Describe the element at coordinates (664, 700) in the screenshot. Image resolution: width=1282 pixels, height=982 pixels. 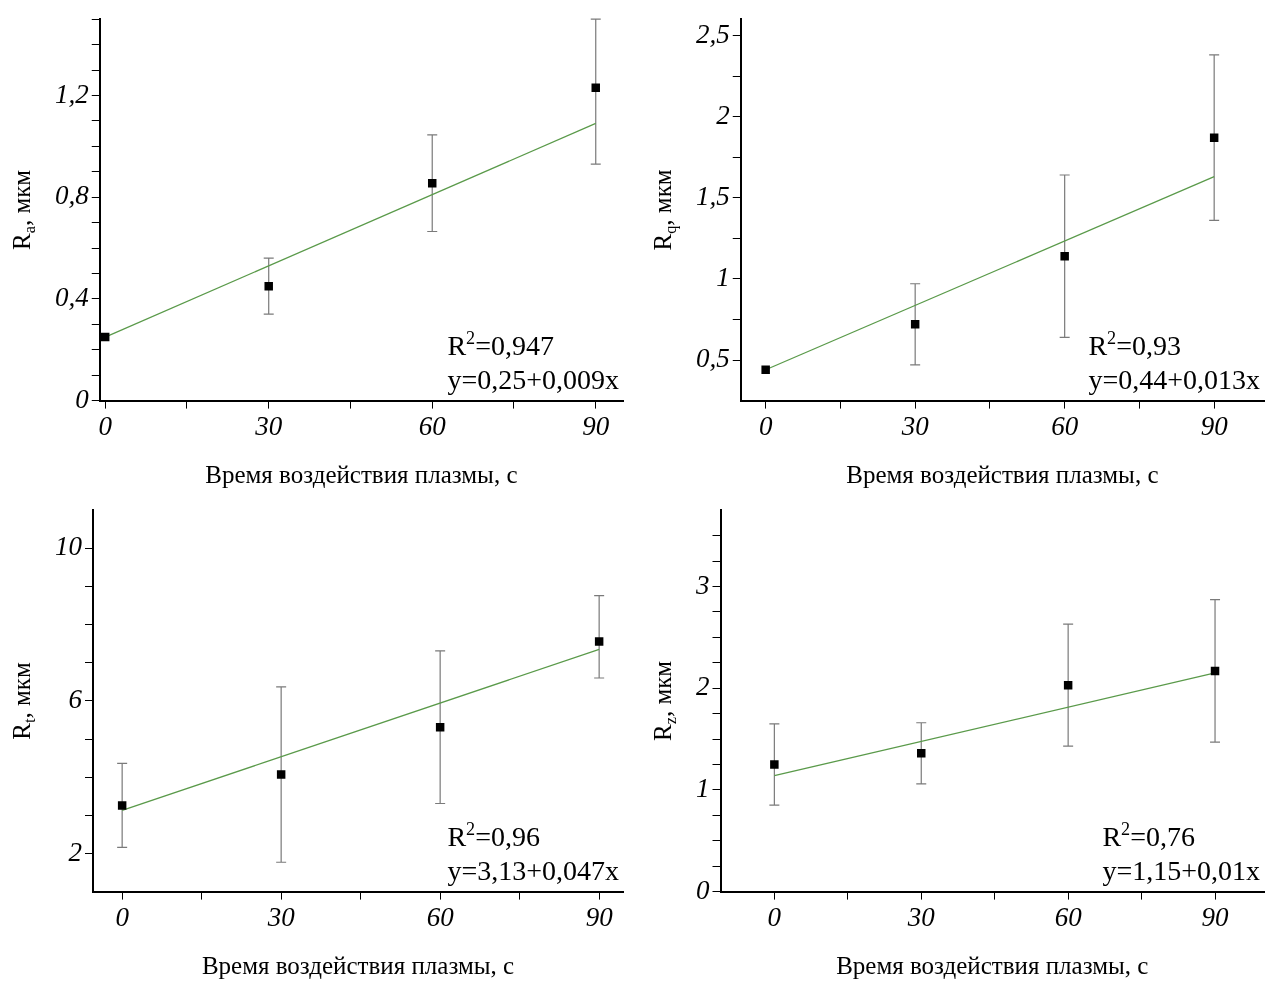
I see `y-axis-title: Rz, мкм` at that location.